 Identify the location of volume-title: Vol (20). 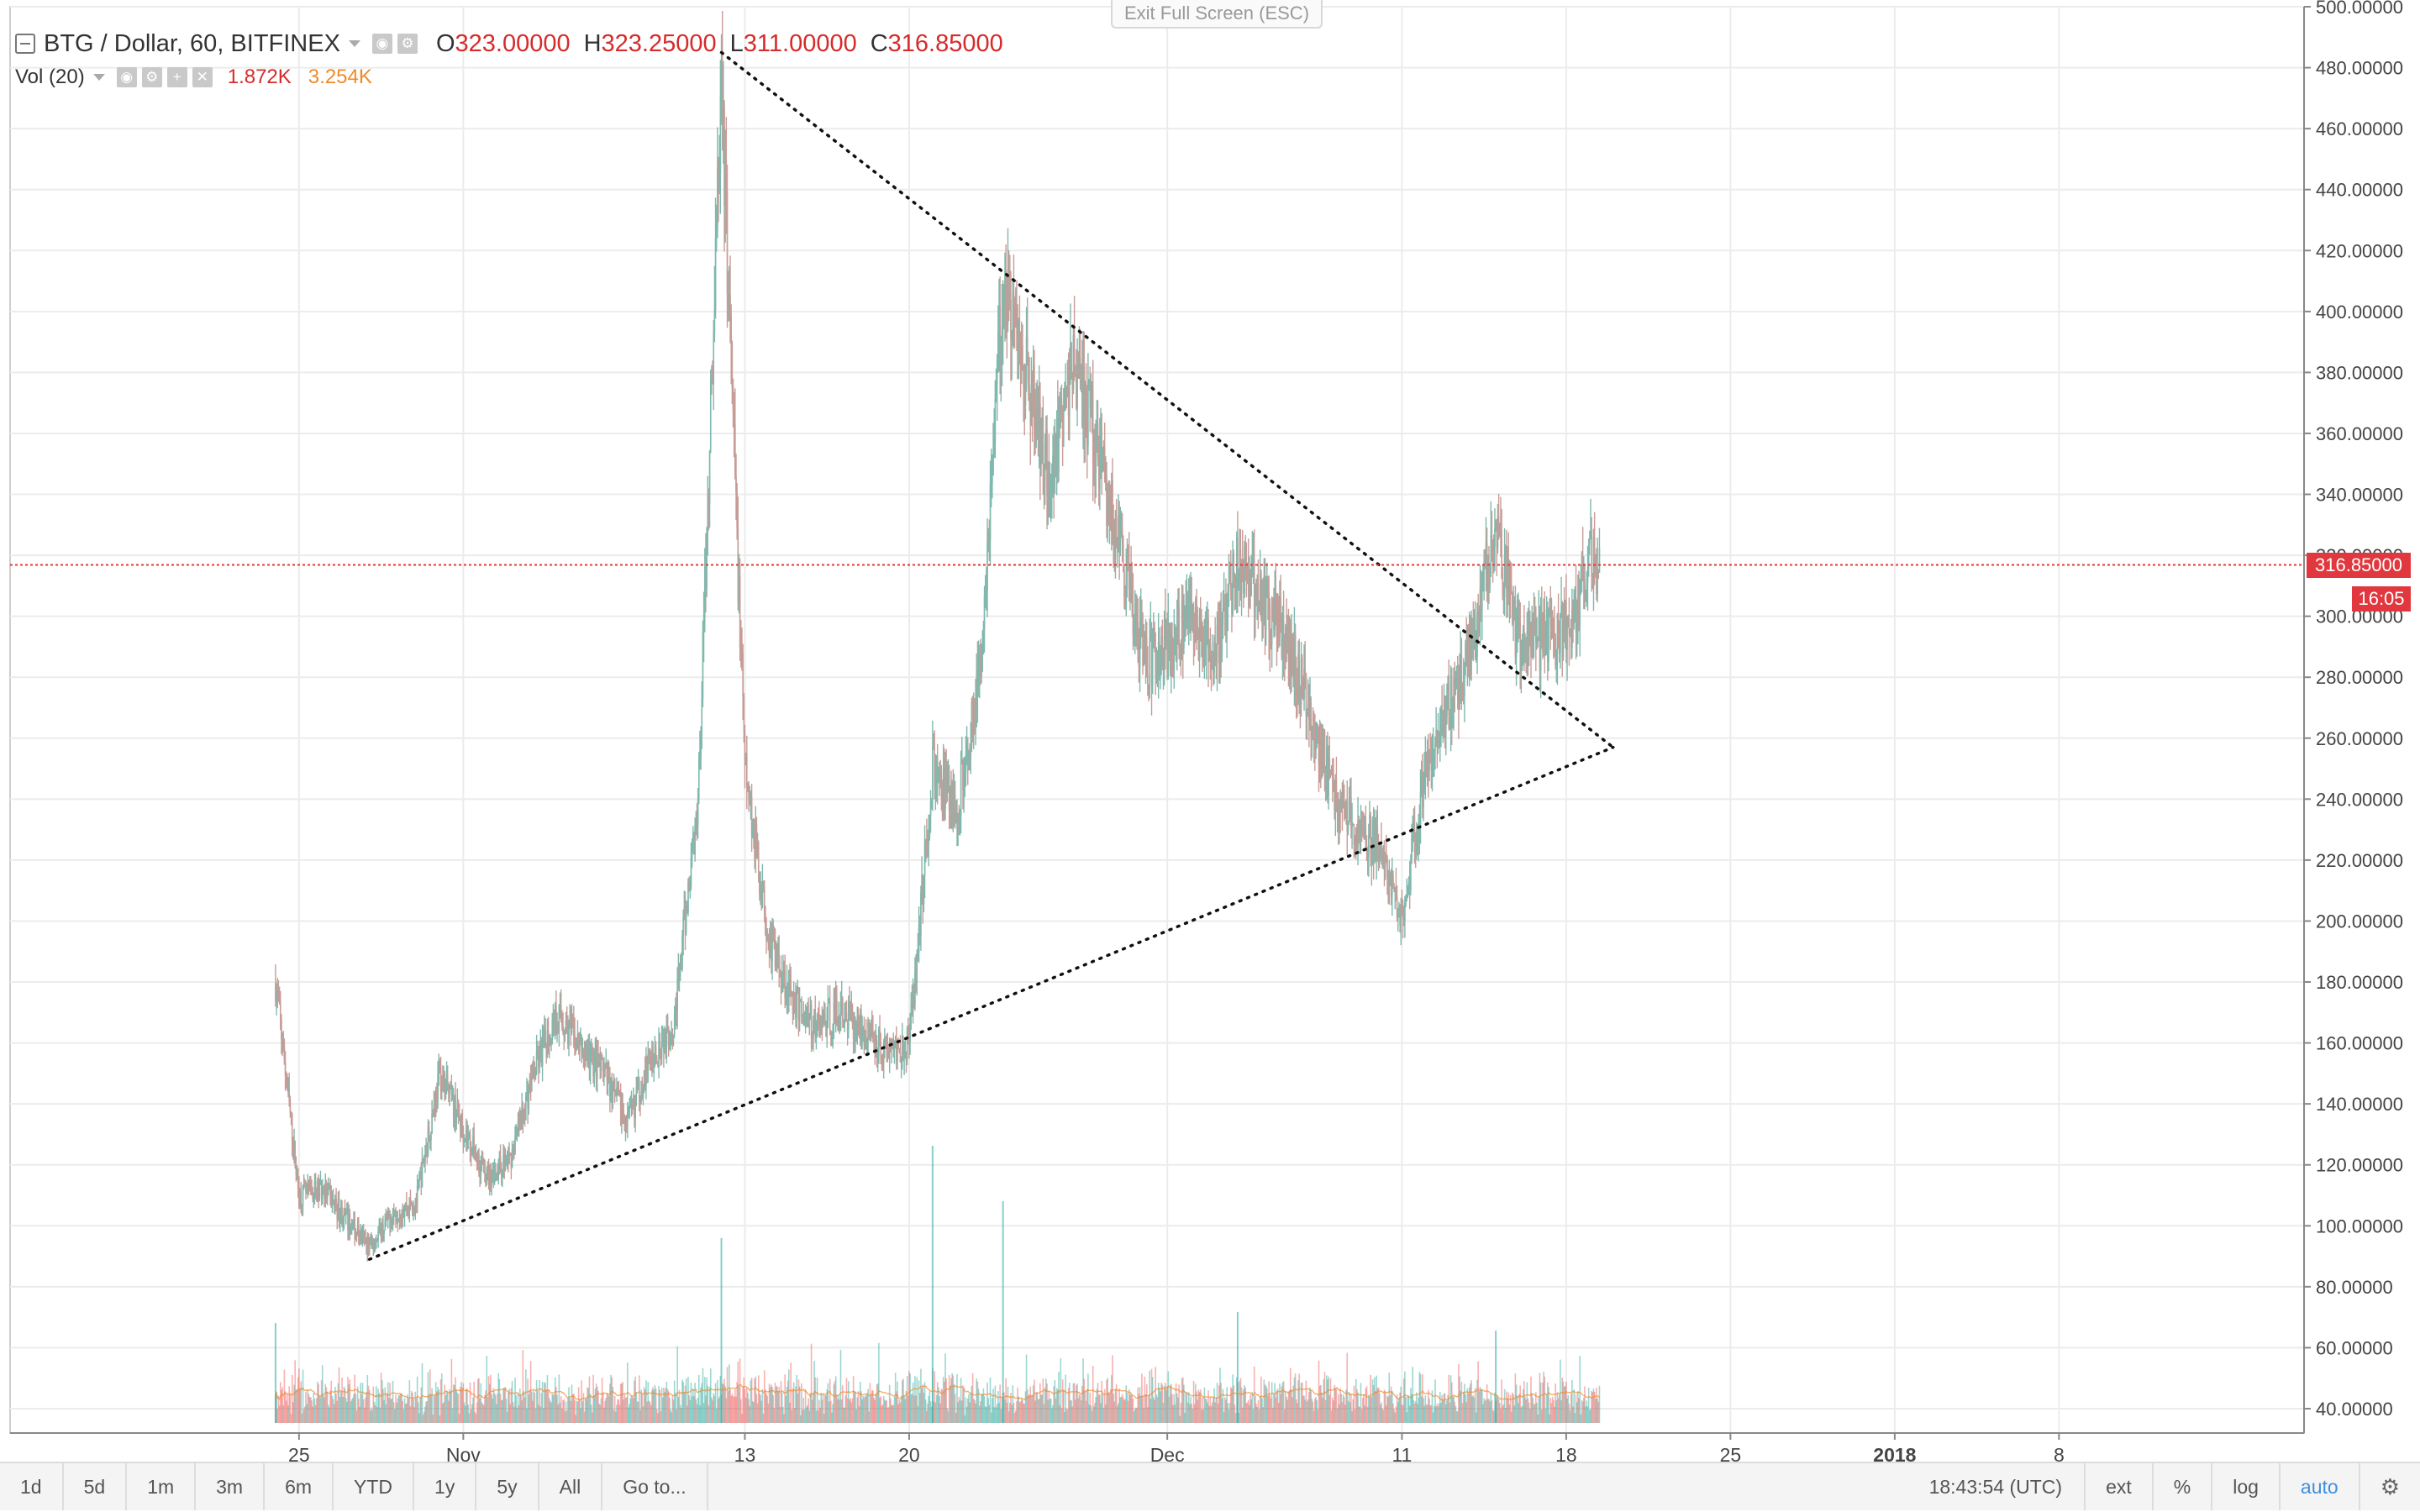
(50, 77).